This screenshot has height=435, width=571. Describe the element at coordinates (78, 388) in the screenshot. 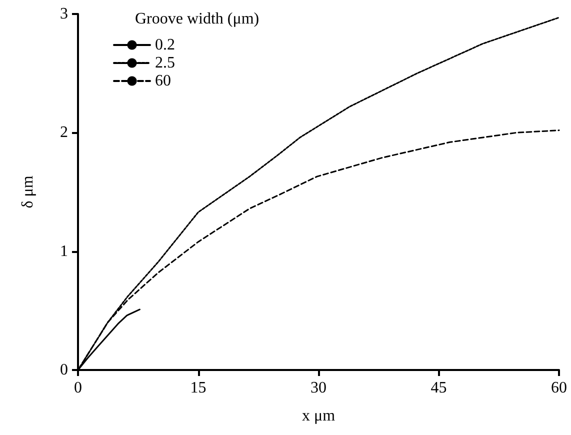

I see `x-tick-label: 0` at that location.